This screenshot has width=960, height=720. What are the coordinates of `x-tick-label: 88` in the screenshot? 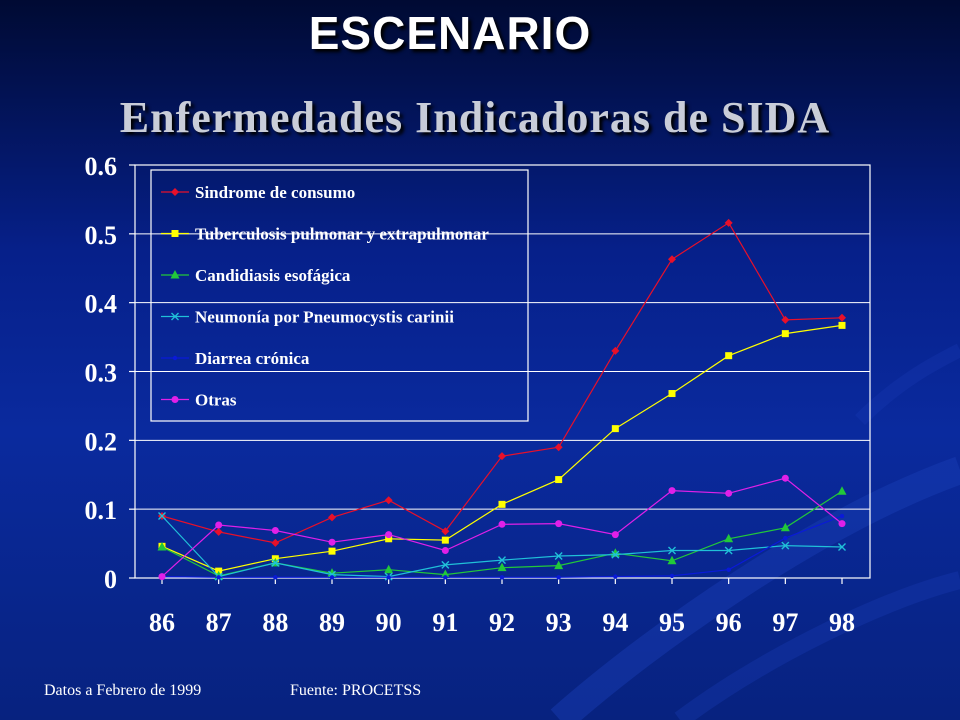 It's located at (275, 622).